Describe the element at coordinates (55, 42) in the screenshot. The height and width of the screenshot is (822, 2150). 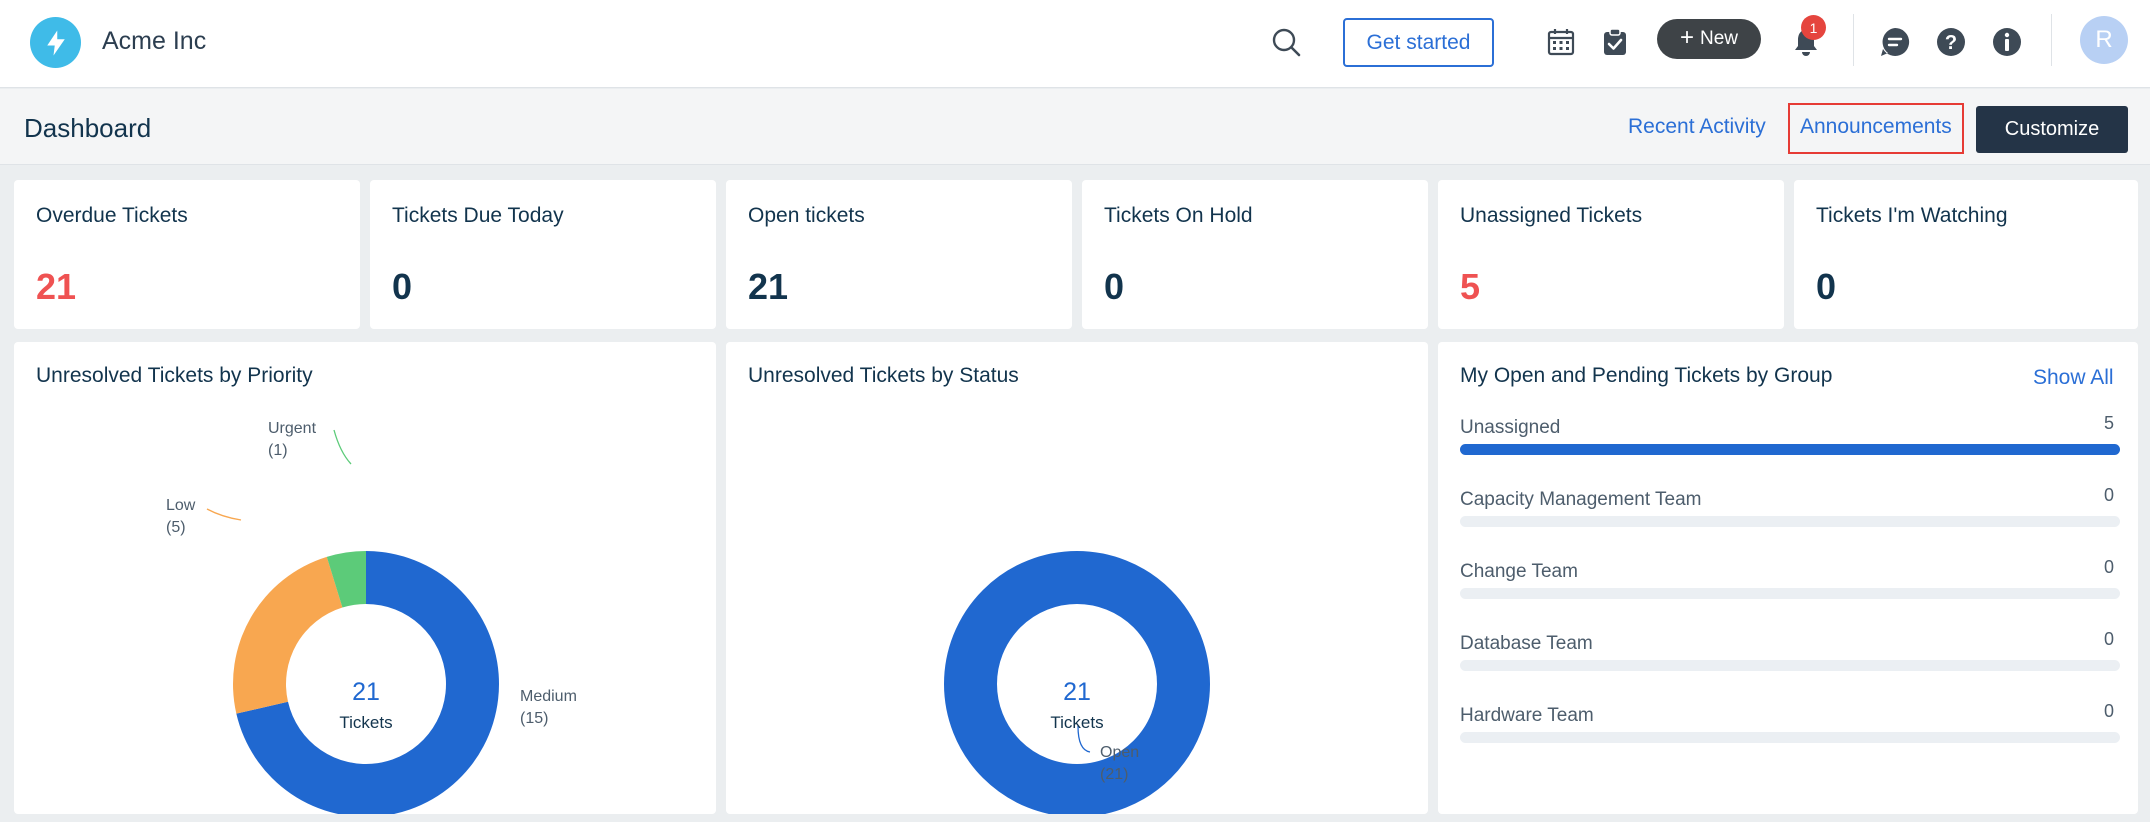
I see `logo-bolt-icon` at that location.